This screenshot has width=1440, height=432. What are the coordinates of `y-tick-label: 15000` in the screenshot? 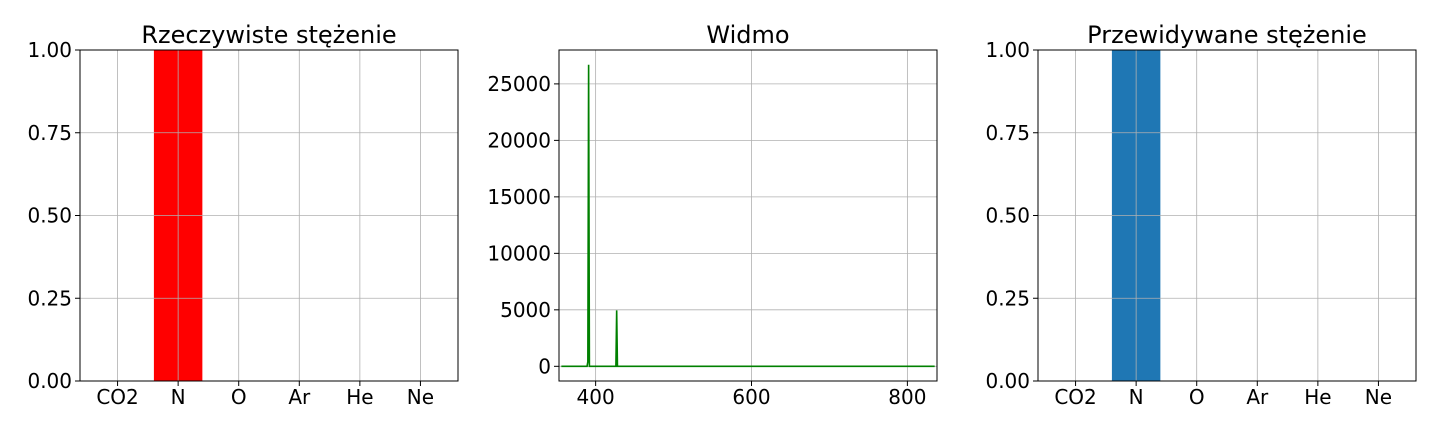 It's located at (519, 197).